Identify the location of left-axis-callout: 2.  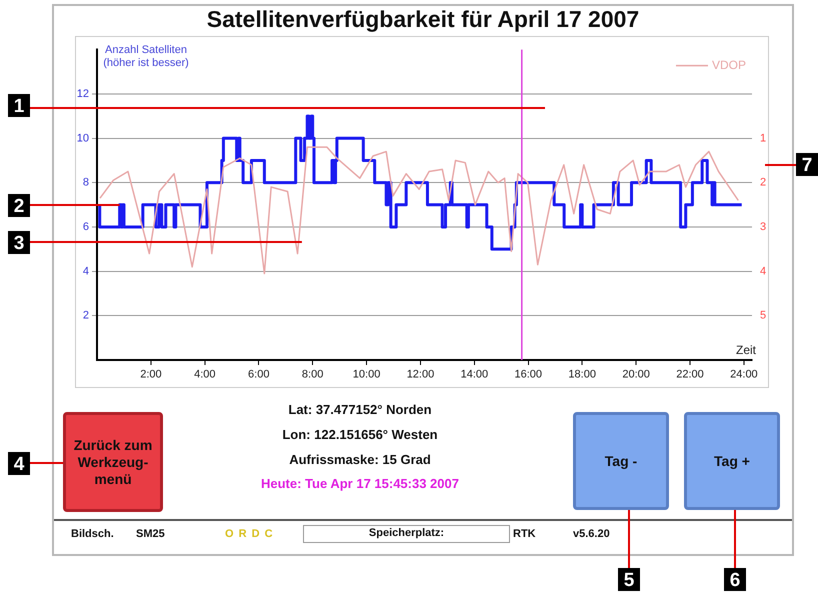
(64, 205).